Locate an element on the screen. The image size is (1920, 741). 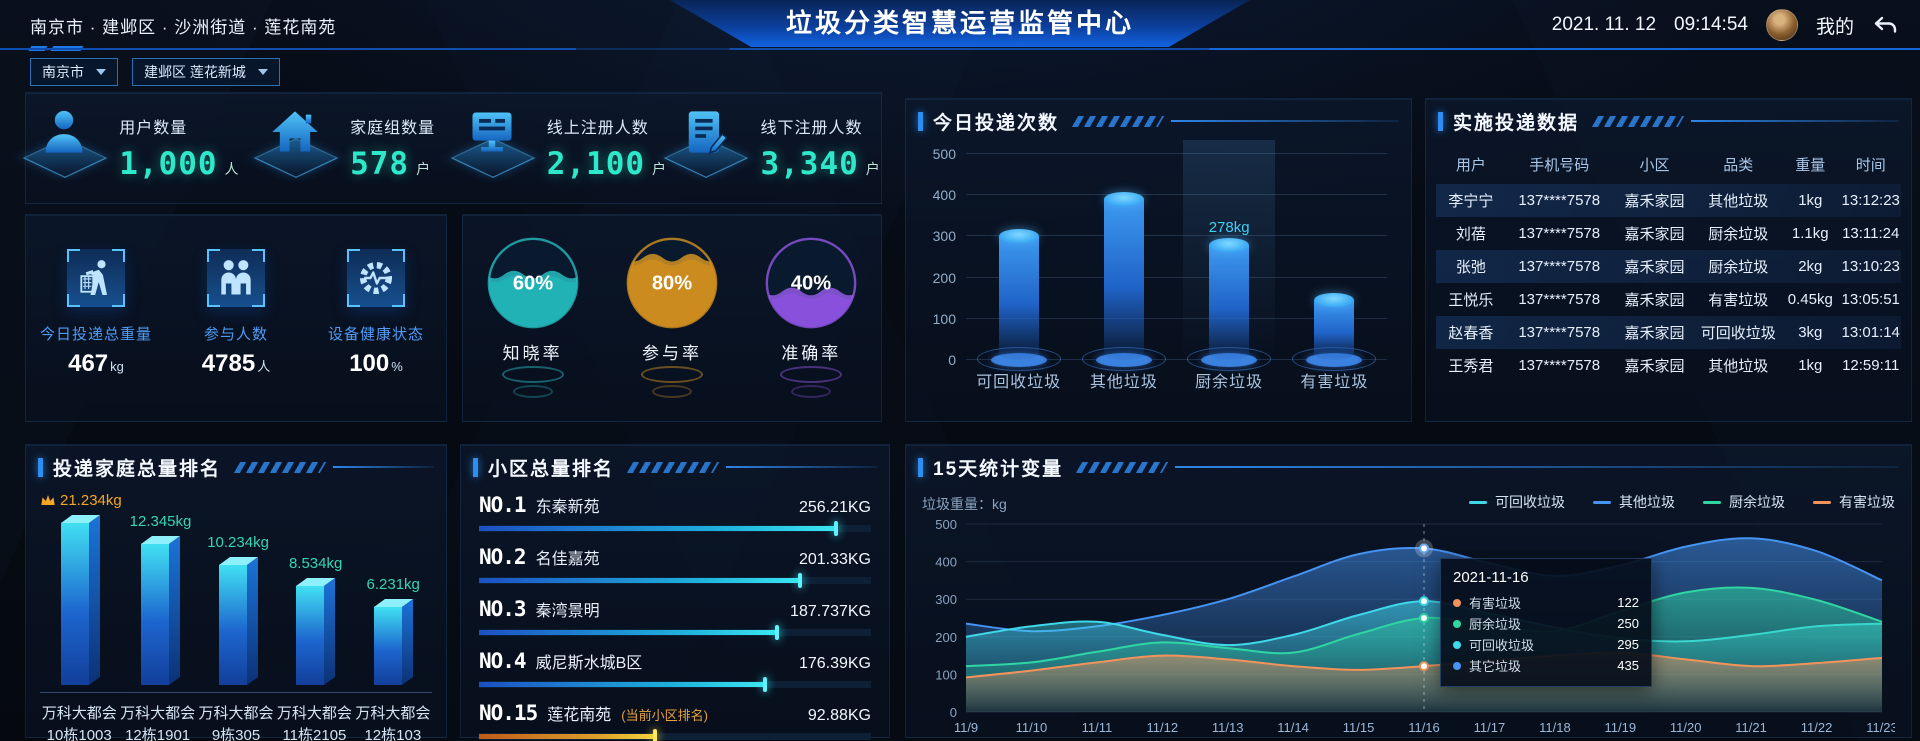
rank-number: NO.1 is located at coordinates (503, 505).